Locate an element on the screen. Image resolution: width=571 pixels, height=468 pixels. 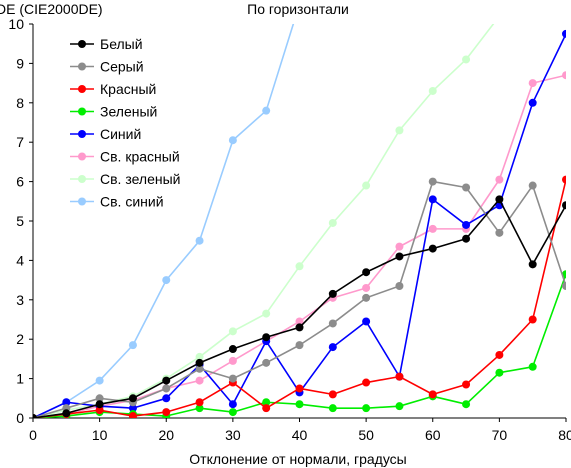
y-tick-label: 7 is located at coordinates (20, 142).